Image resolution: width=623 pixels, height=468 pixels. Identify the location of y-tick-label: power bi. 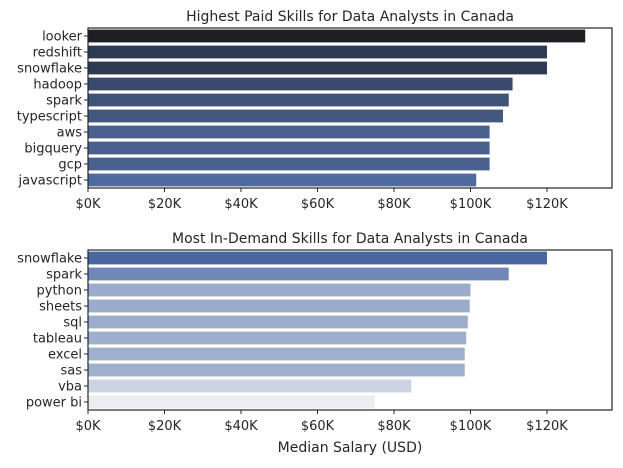
(54, 403).